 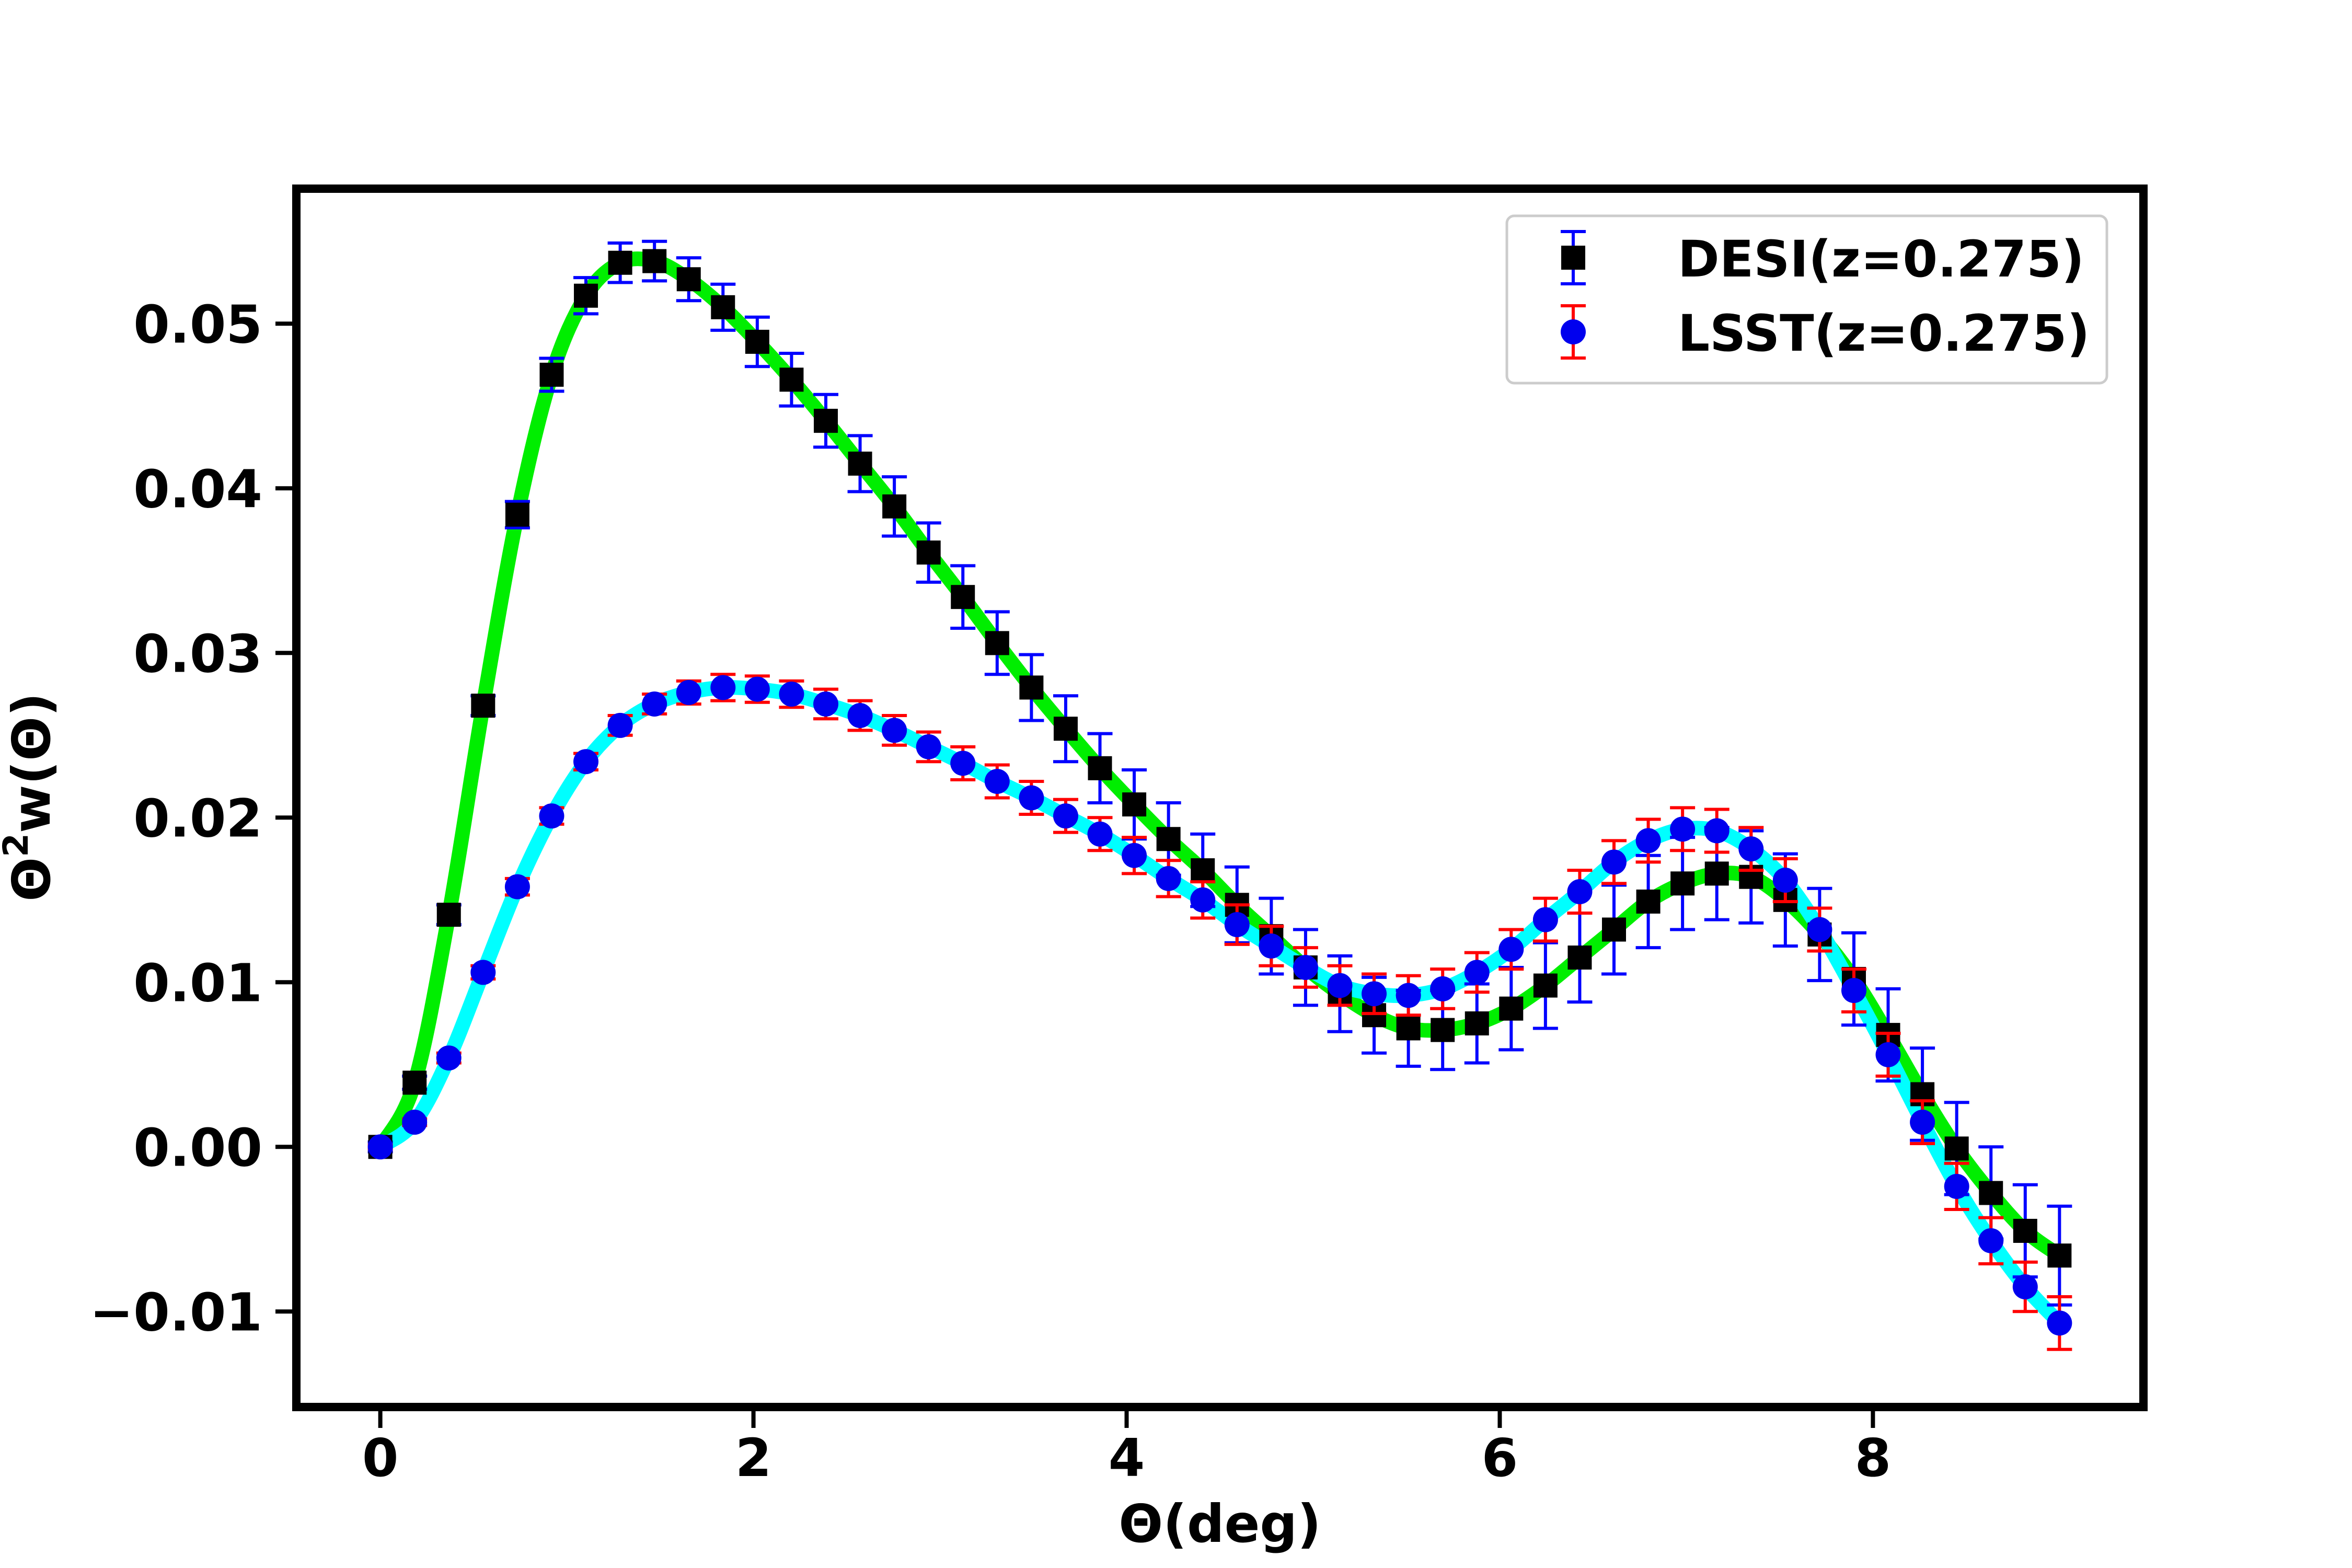 I want to click on y-tick-label: 0.05, so click(x=197, y=324).